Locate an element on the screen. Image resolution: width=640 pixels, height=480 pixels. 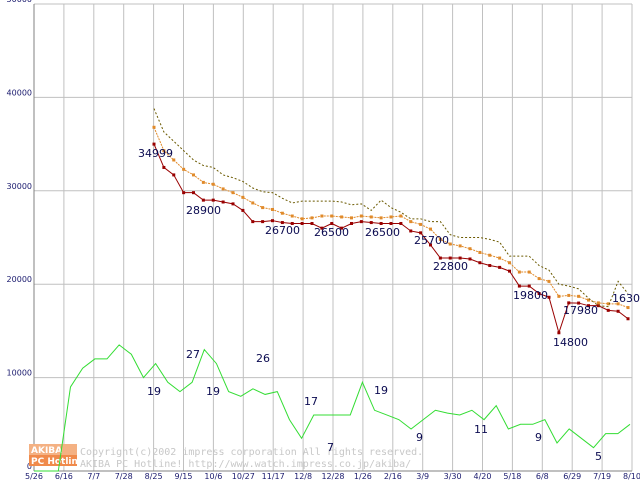
x-tick-label: 1/26 is located at coordinates (363, 476).